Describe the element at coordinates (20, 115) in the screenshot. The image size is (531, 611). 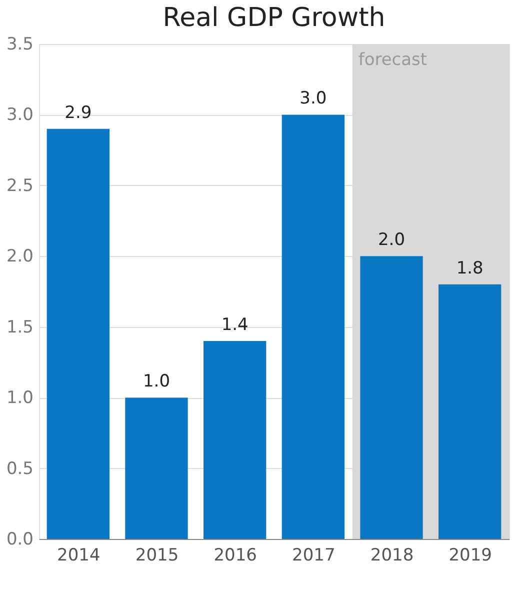
I see `y-tick-label: 3.0` at that location.